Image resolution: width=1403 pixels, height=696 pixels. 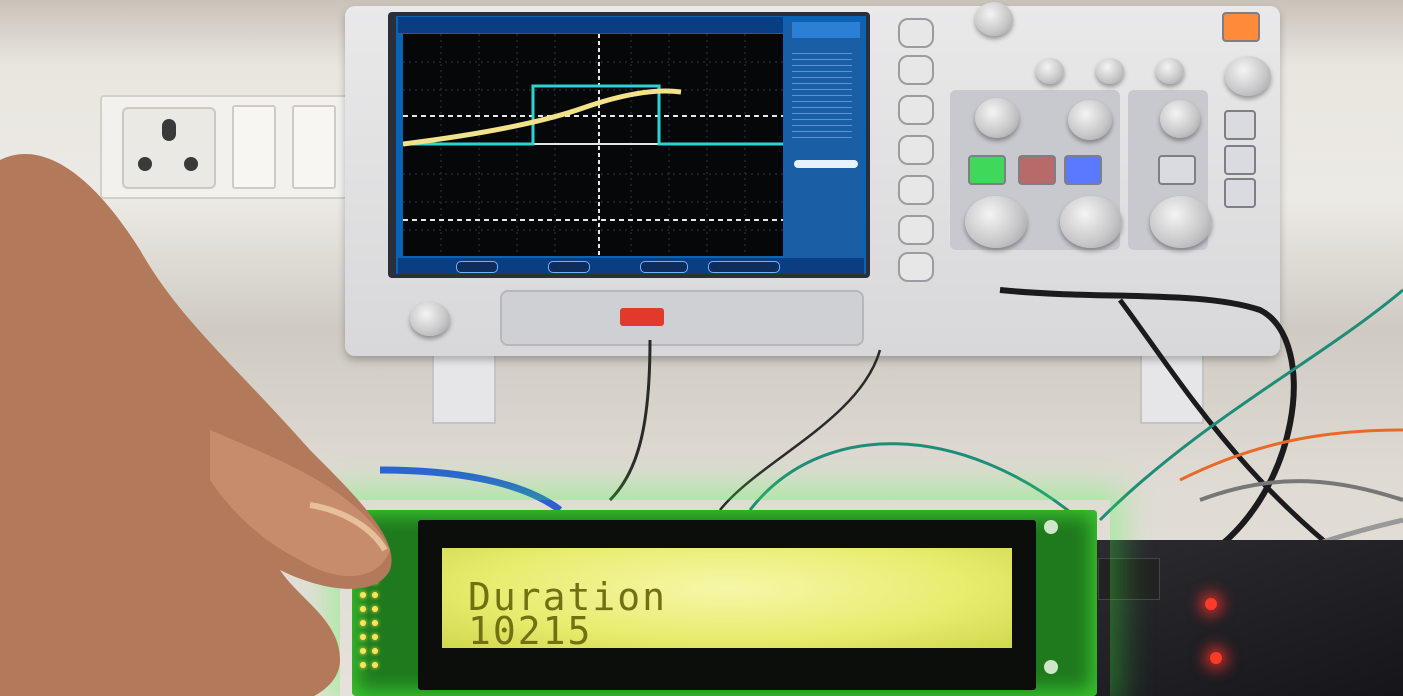 I want to click on ch2-button, so click(x=1083, y=170).